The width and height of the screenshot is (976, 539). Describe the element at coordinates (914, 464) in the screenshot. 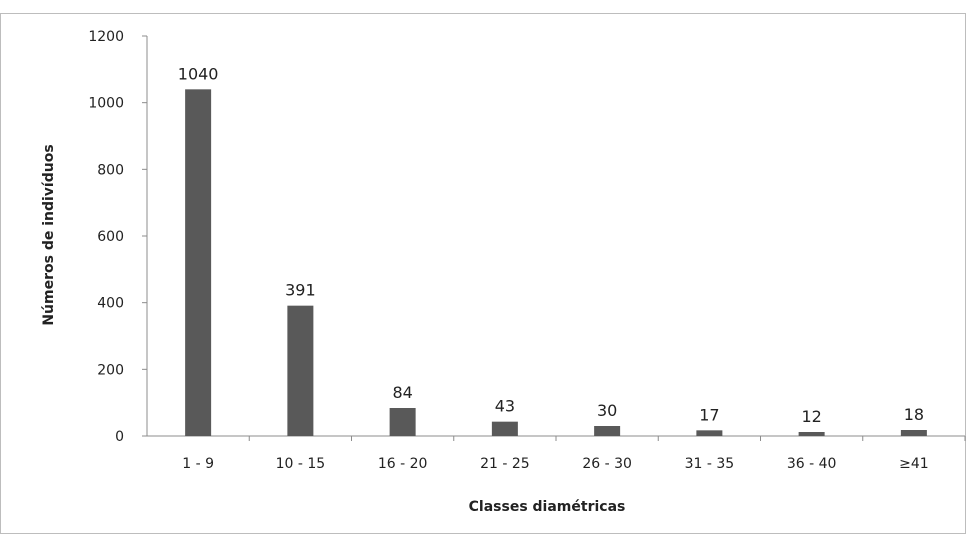

I see `x-tick-label: ≥41` at that location.